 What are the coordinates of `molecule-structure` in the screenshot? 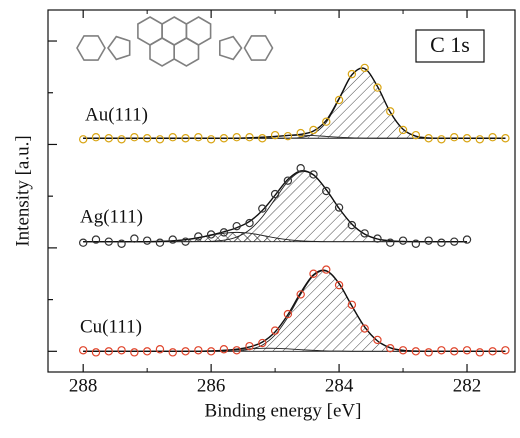 It's located at (175, 41).